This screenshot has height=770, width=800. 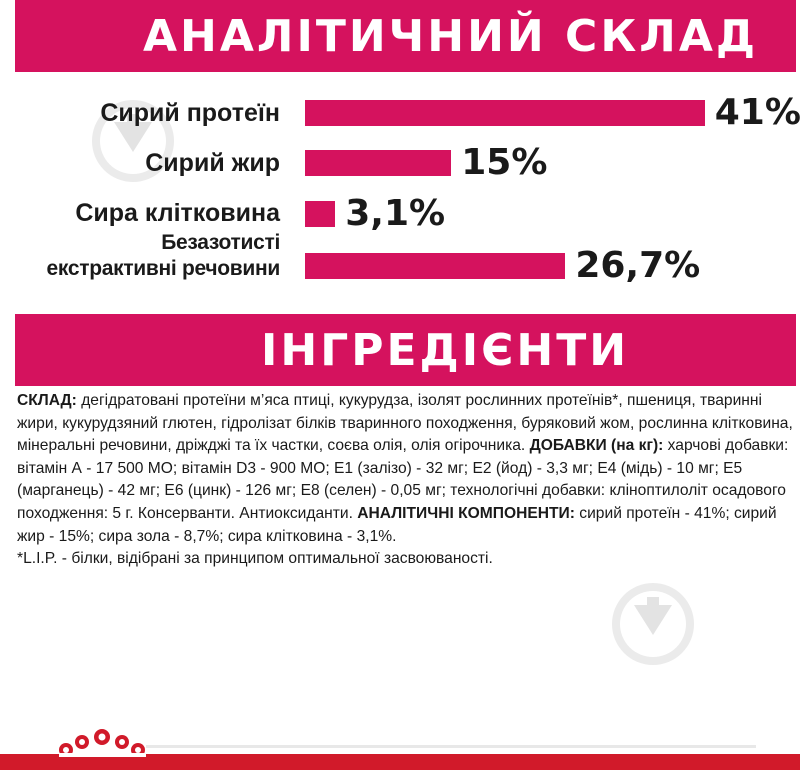 I want to click on bar-row-crude-fat: Сирий жир 15%, so click(x=400, y=165).